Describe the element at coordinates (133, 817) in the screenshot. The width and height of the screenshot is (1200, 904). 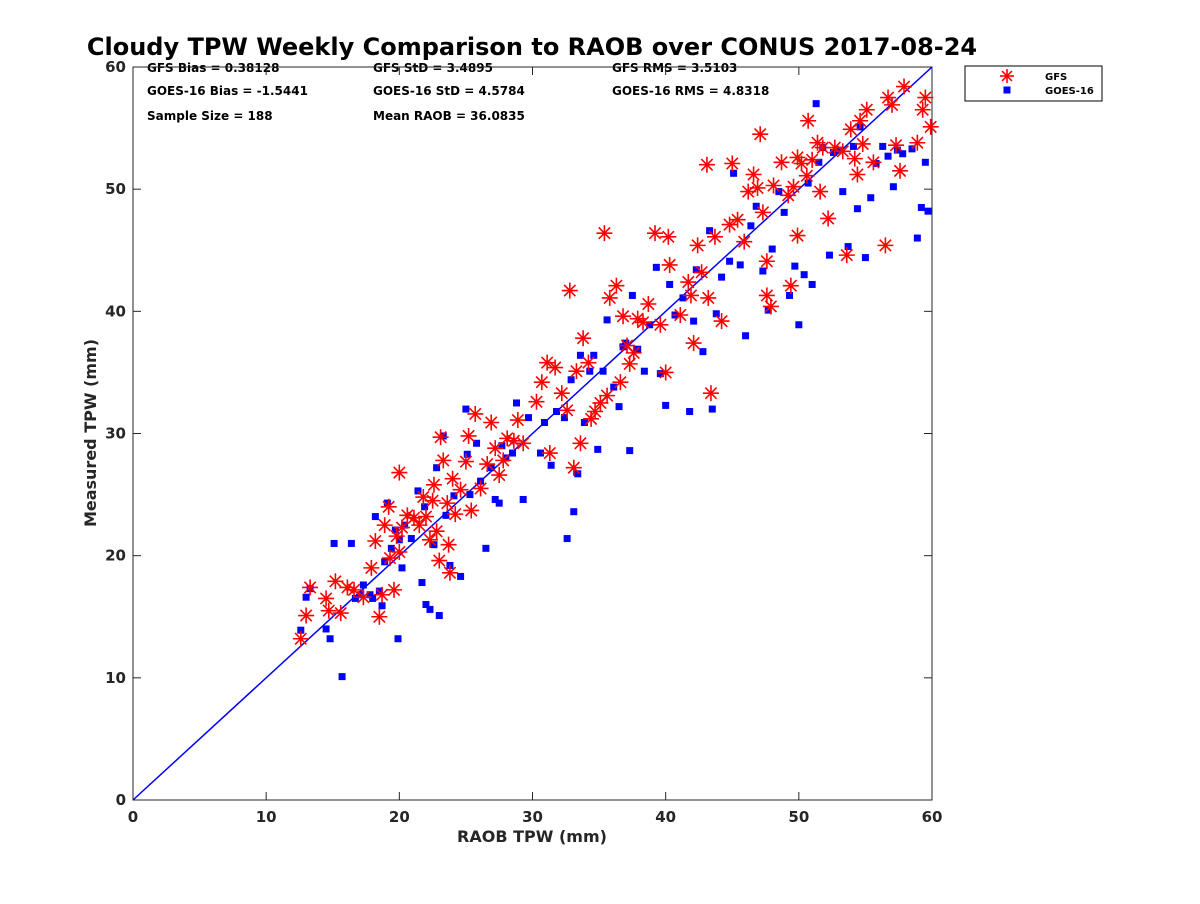
I see `x-tick-label: 0` at that location.